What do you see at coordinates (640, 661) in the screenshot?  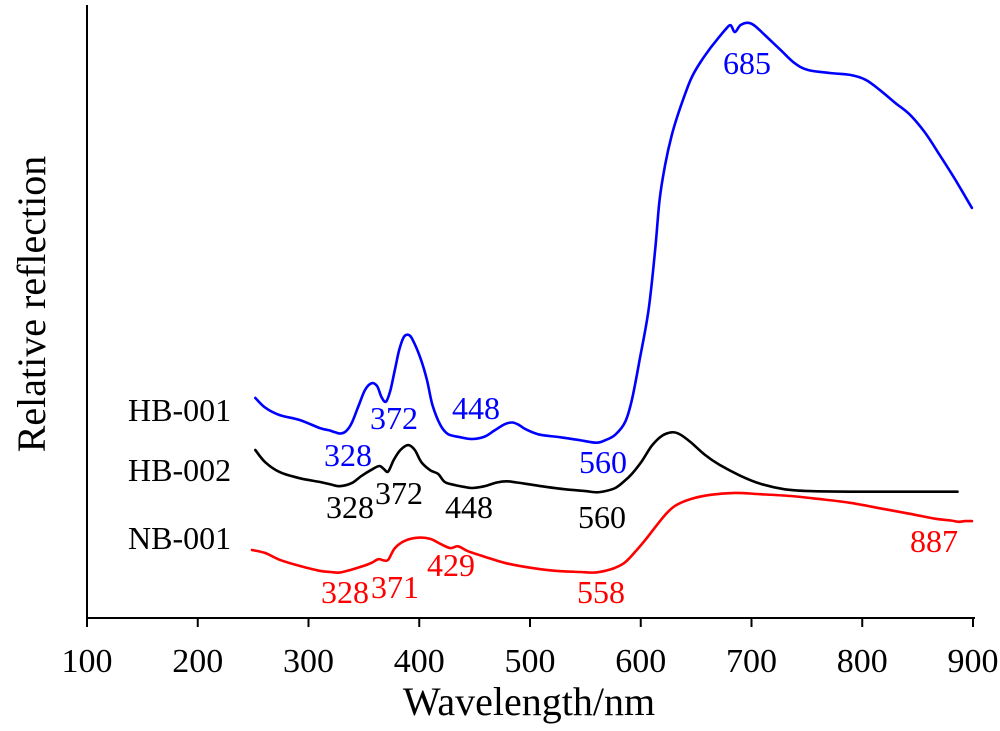 I see `x-tick-label: 600` at bounding box center [640, 661].